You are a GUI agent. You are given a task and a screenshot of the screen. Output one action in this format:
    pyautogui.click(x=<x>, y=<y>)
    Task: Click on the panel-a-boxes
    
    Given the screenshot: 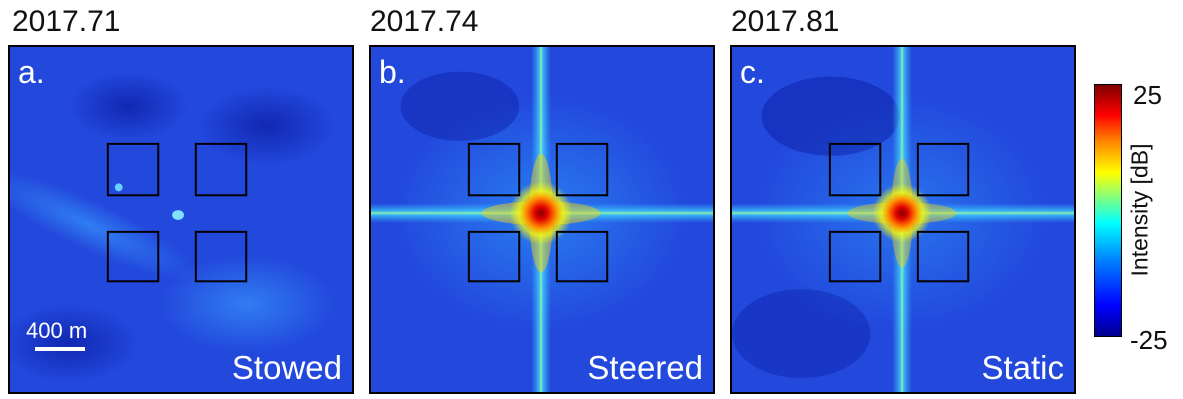 What is the action you would take?
    pyautogui.click(x=177, y=212)
    